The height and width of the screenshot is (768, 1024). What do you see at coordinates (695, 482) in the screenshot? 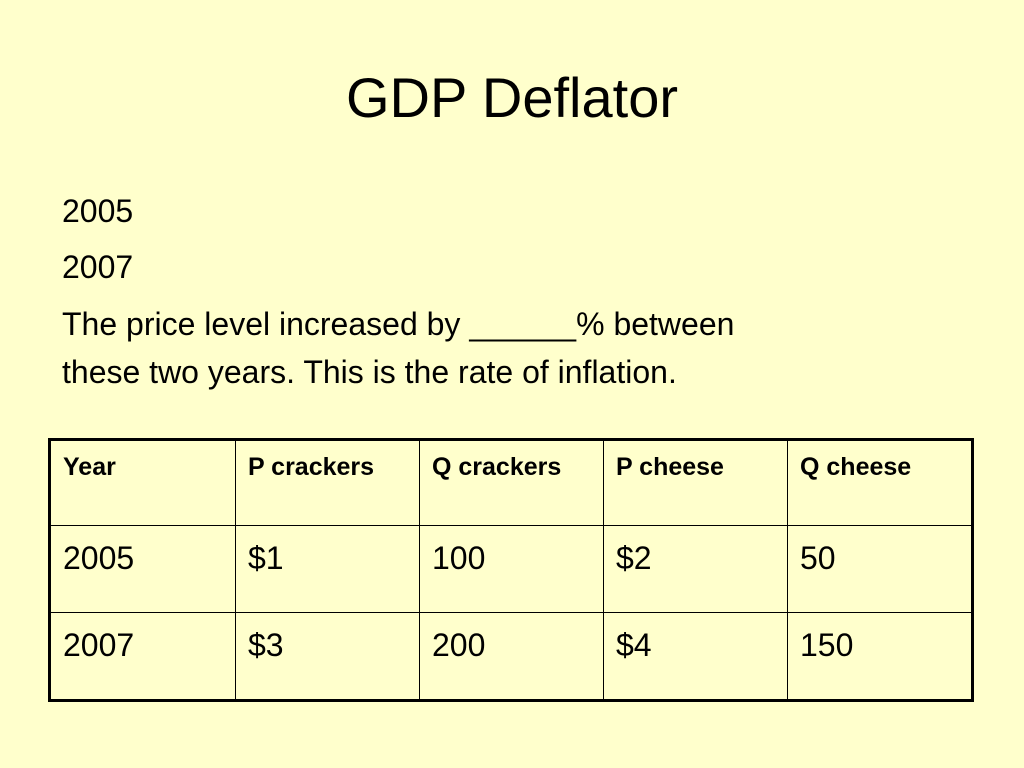
I see `header-p-cheese: P cheese` at bounding box center [695, 482].